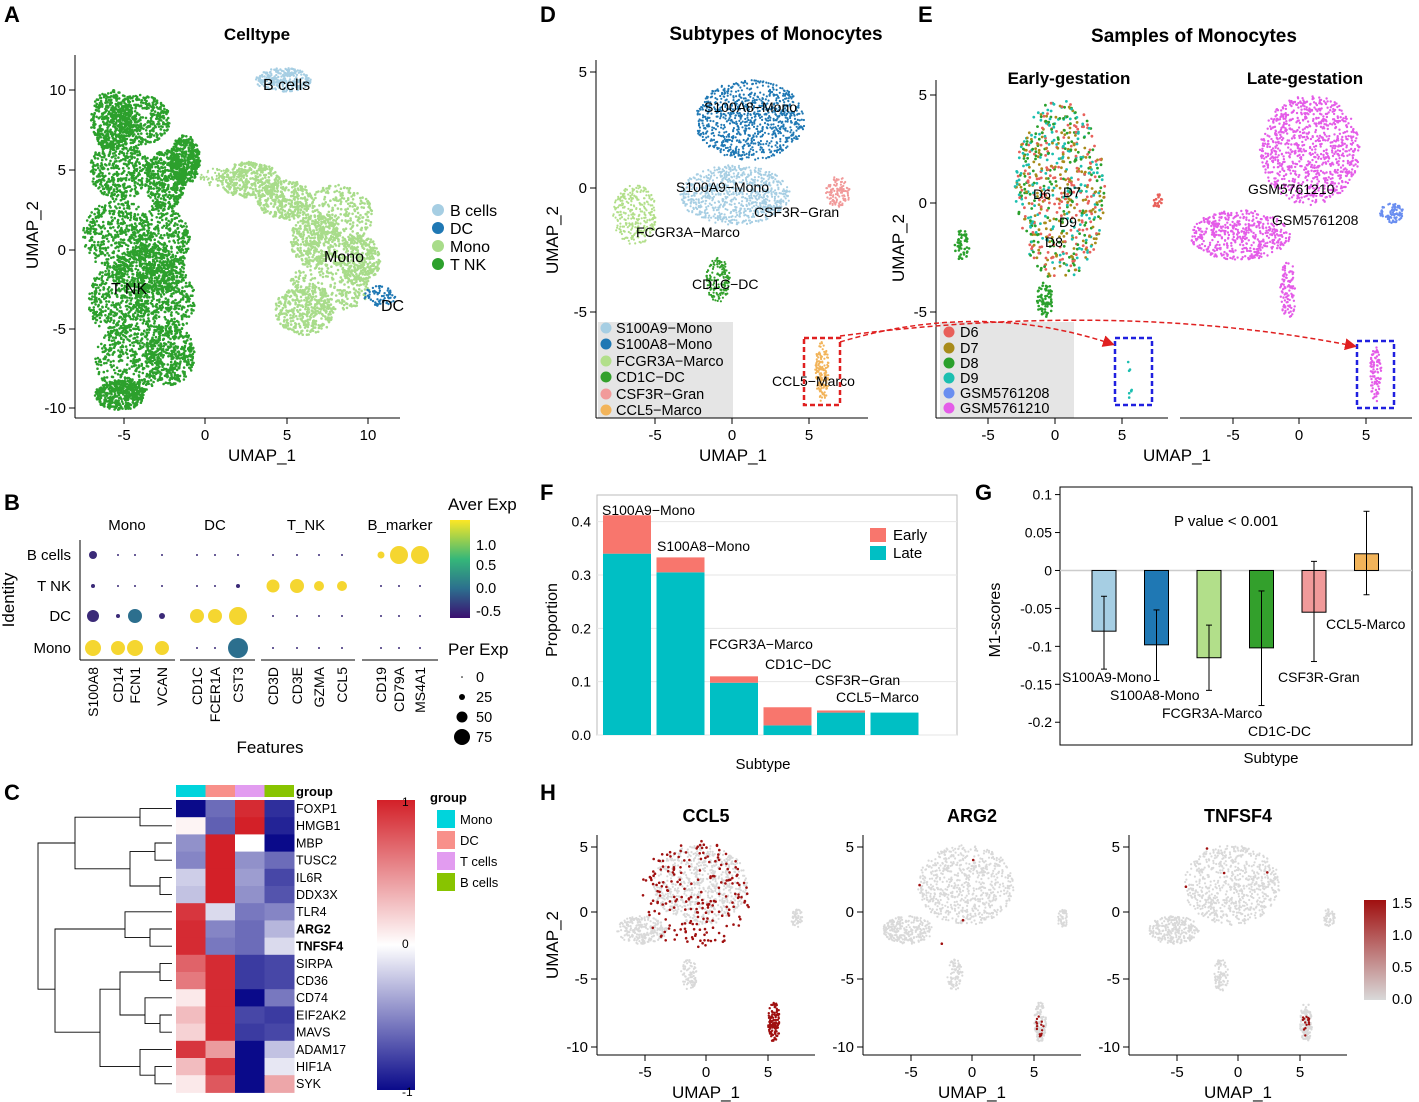 Image resolution: width=1419 pixels, height=1102 pixels. What do you see at coordinates (462, 717) in the screenshot?
I see `pct-dot` at bounding box center [462, 717].